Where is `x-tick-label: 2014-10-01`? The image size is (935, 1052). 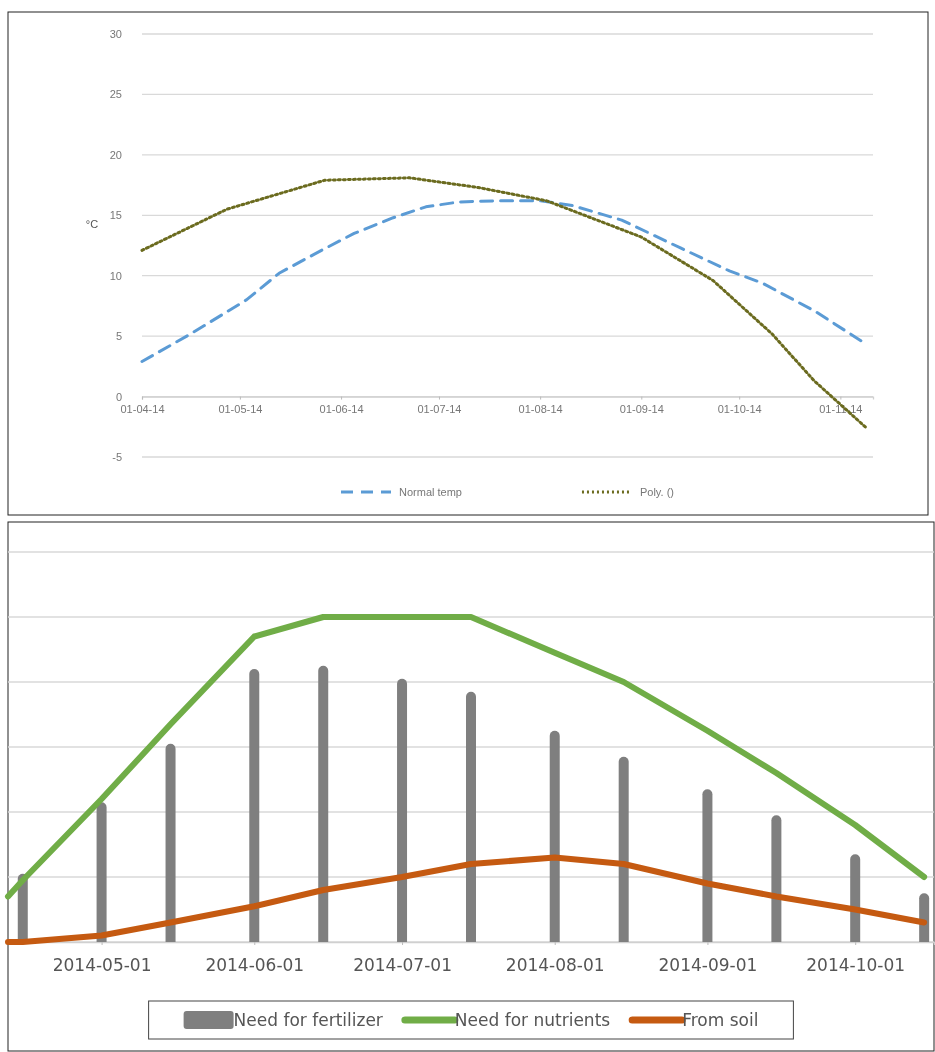
x-tick-label: 2014-10-01 is located at coordinates (856, 965).